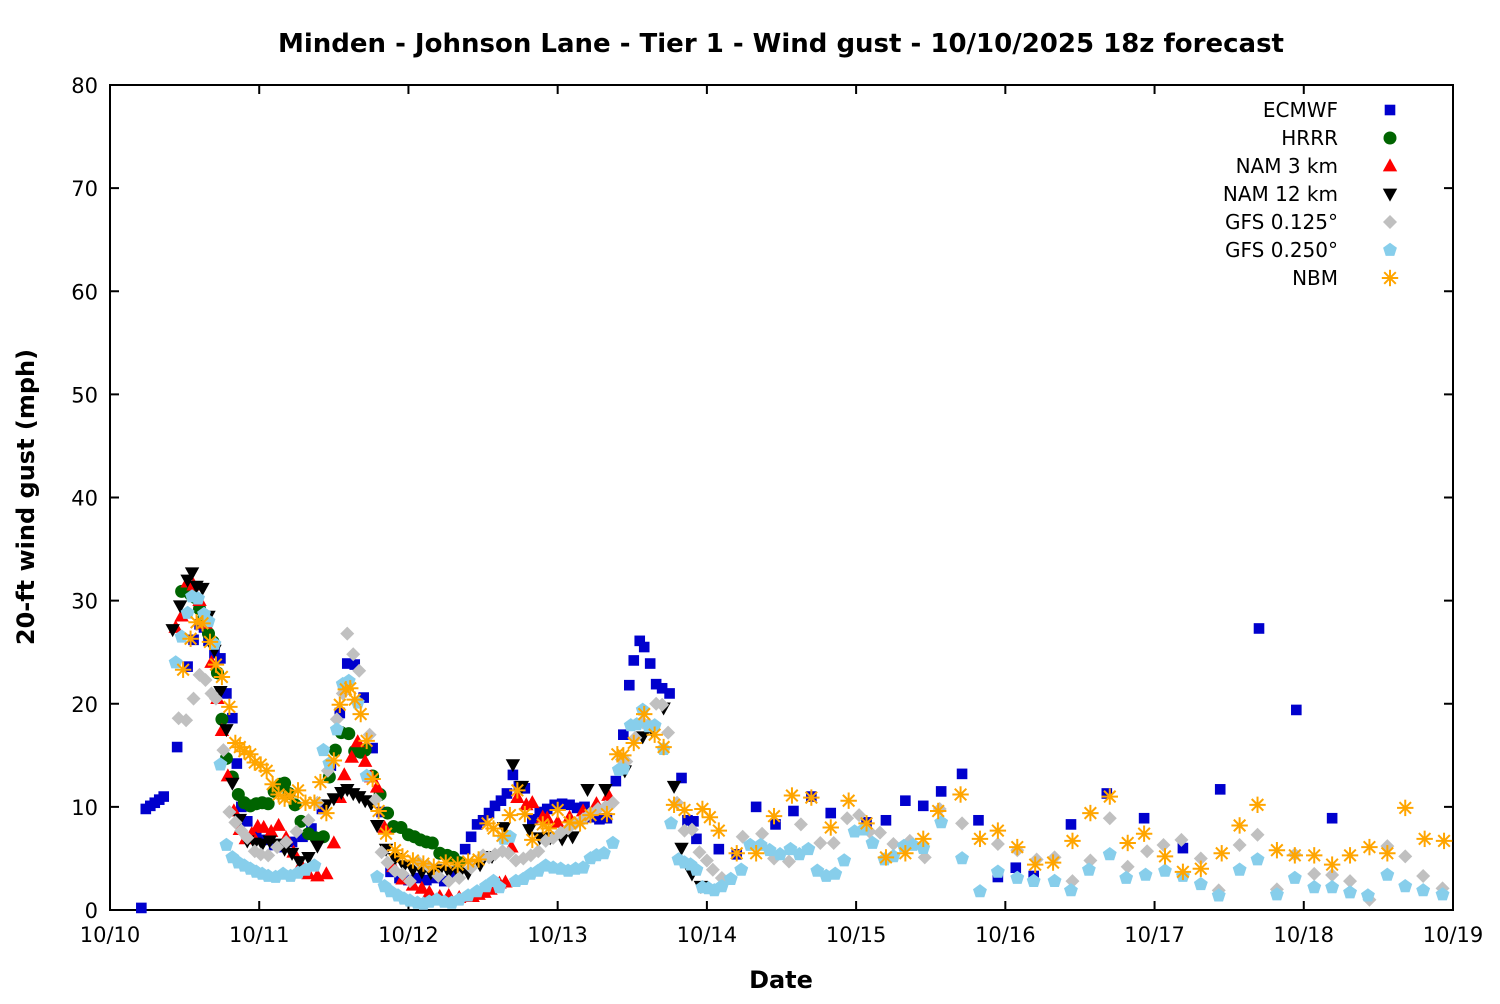 Image resolution: width=1500 pixels, height=1004 pixels. Describe the element at coordinates (110, 935) in the screenshot. I see `x-tick-label: 10/10` at that location.